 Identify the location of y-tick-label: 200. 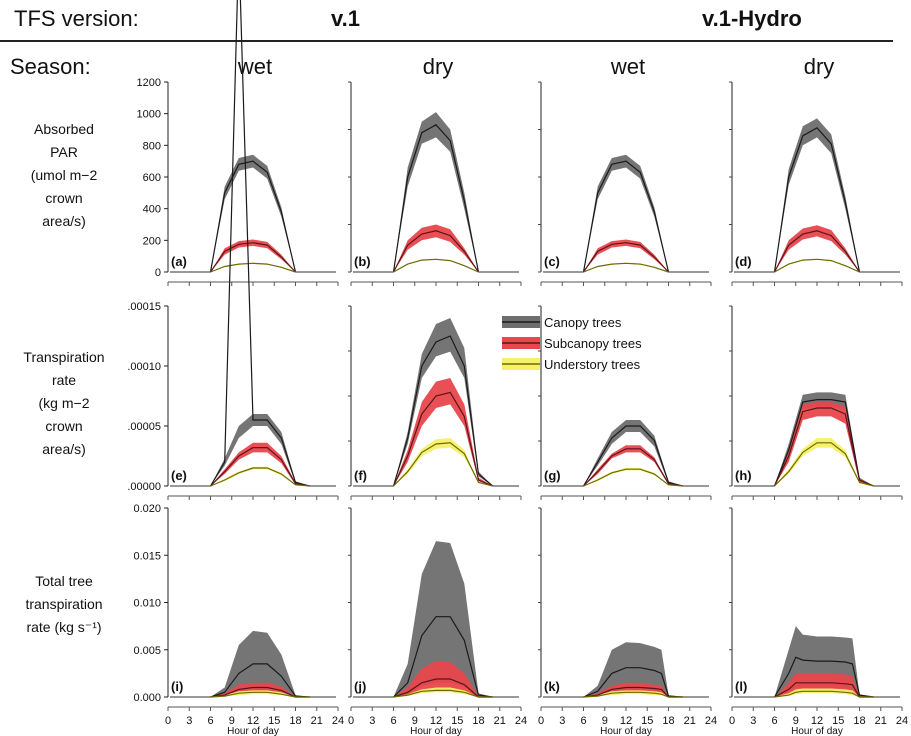
(152, 241).